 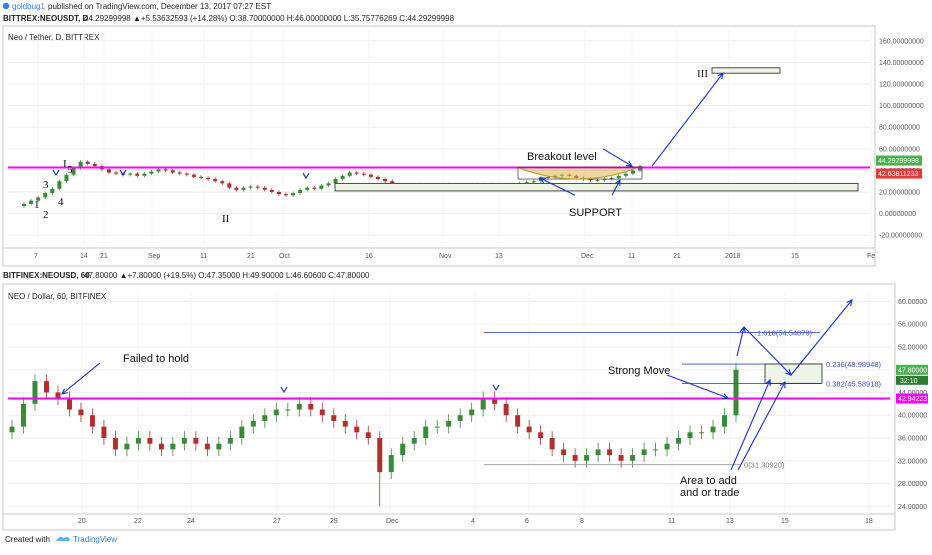 I want to click on tradingview-cloud-icon, so click(x=63, y=539).